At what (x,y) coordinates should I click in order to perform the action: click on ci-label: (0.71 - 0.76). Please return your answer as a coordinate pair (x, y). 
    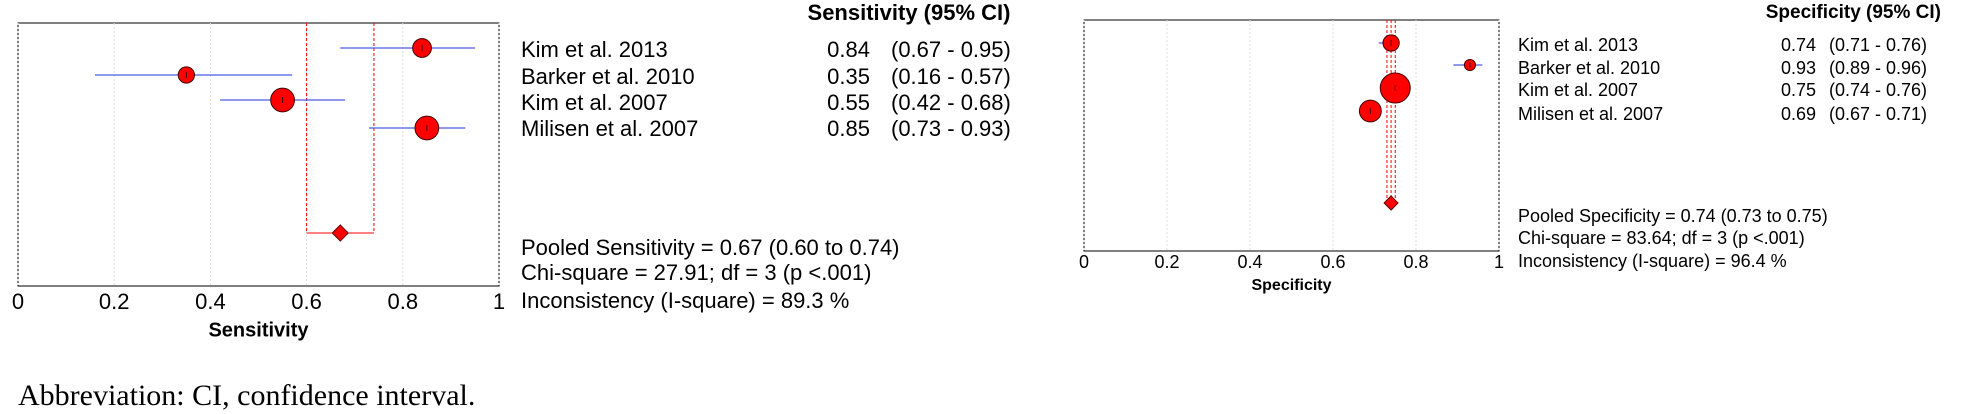
    Looking at the image, I should click on (1878, 45).